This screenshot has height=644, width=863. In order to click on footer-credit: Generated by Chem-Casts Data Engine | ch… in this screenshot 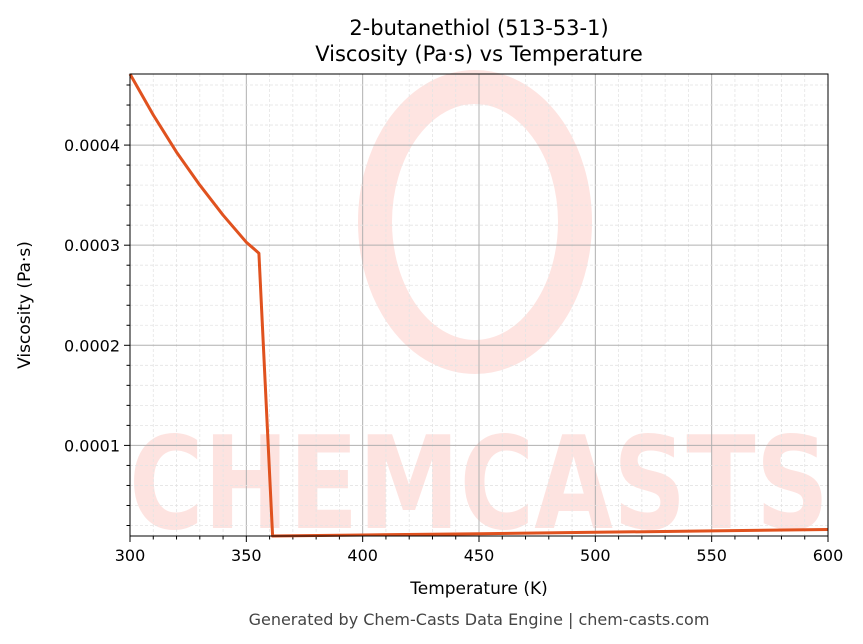, I will do `click(479, 619)`.